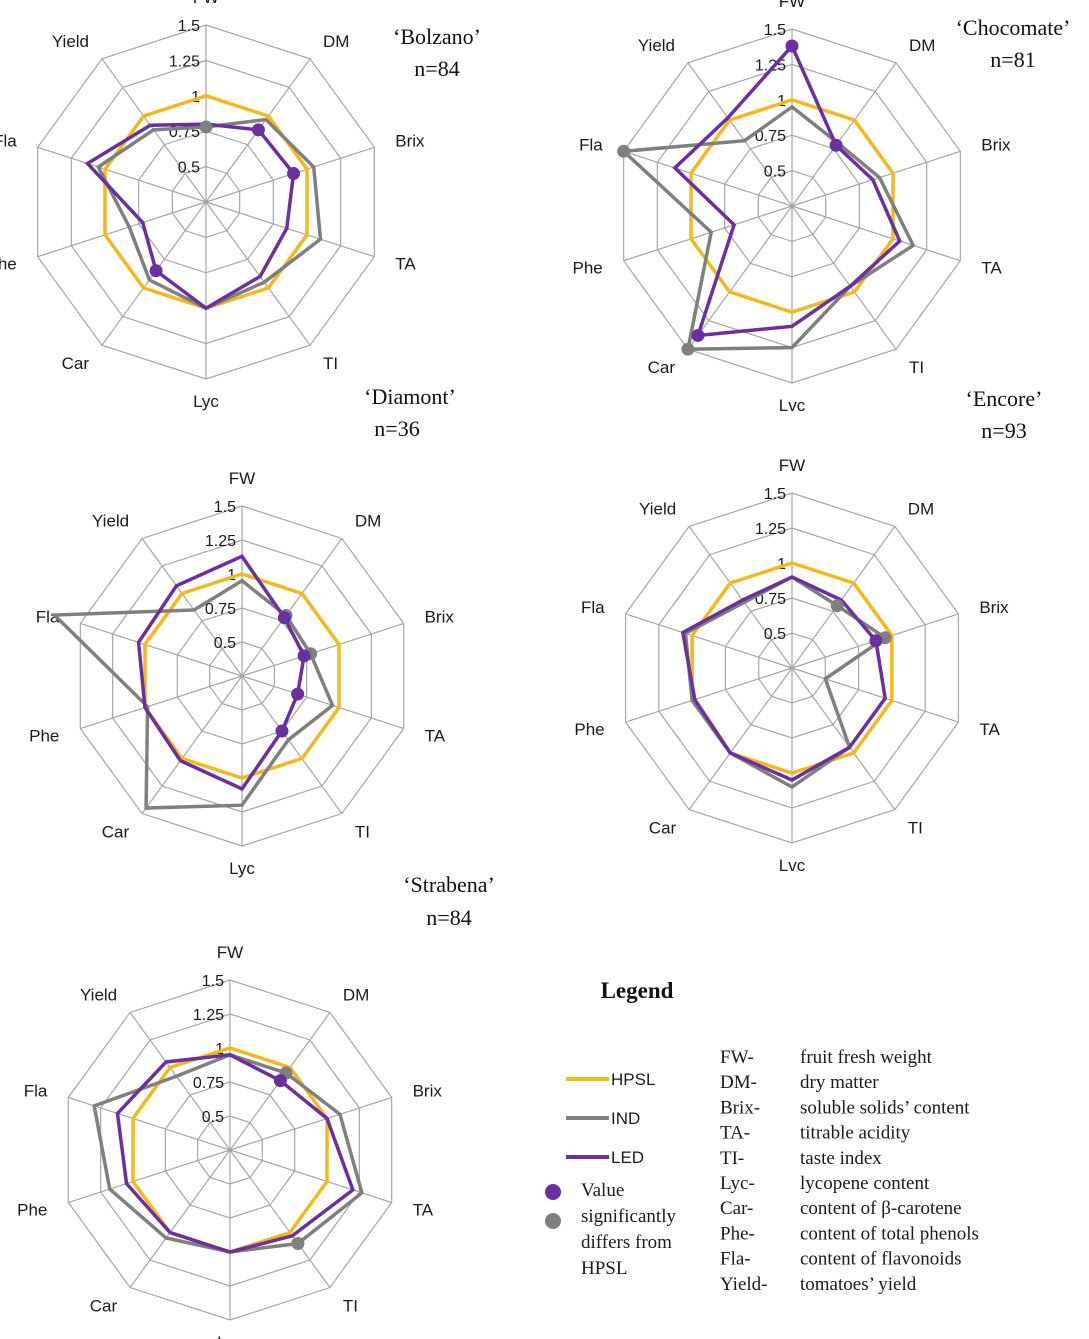  What do you see at coordinates (396, 428) in the screenshot?
I see `chart-subtitle-diamont: n=36` at bounding box center [396, 428].